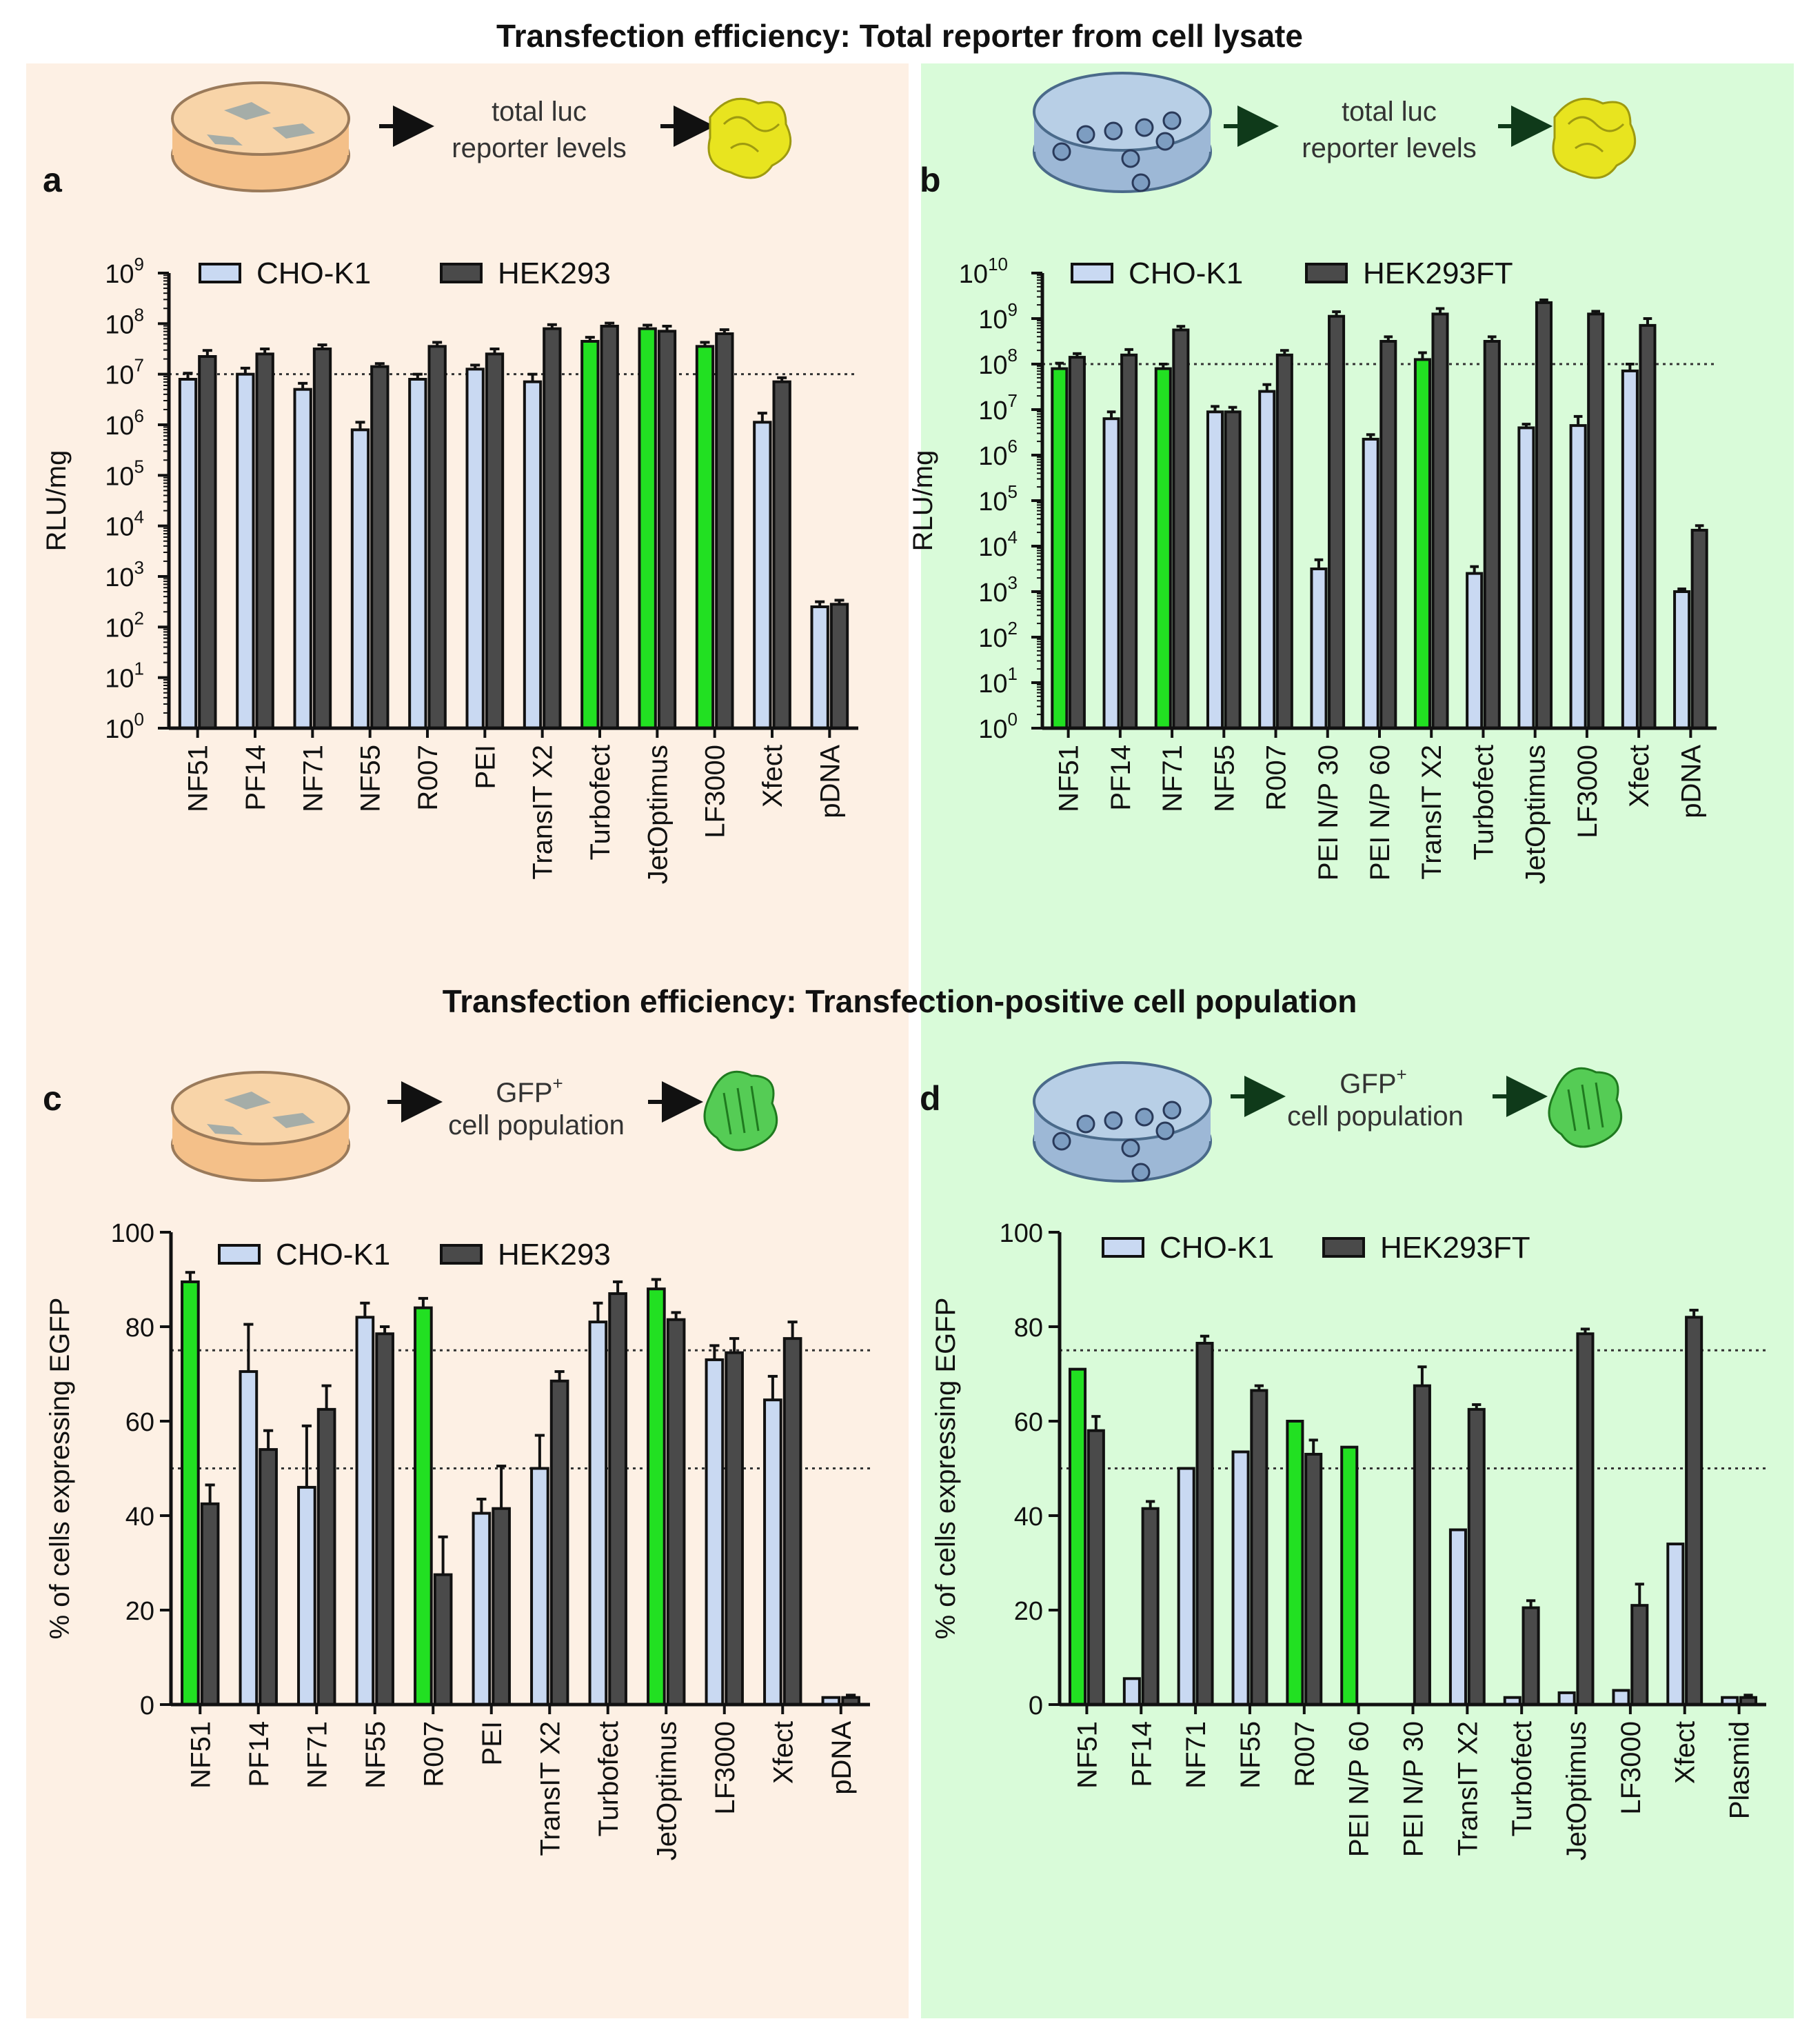 This screenshot has height=2039, width=1820. I want to click on schematic-c: GFP+ cell population, so click(474, 1126).